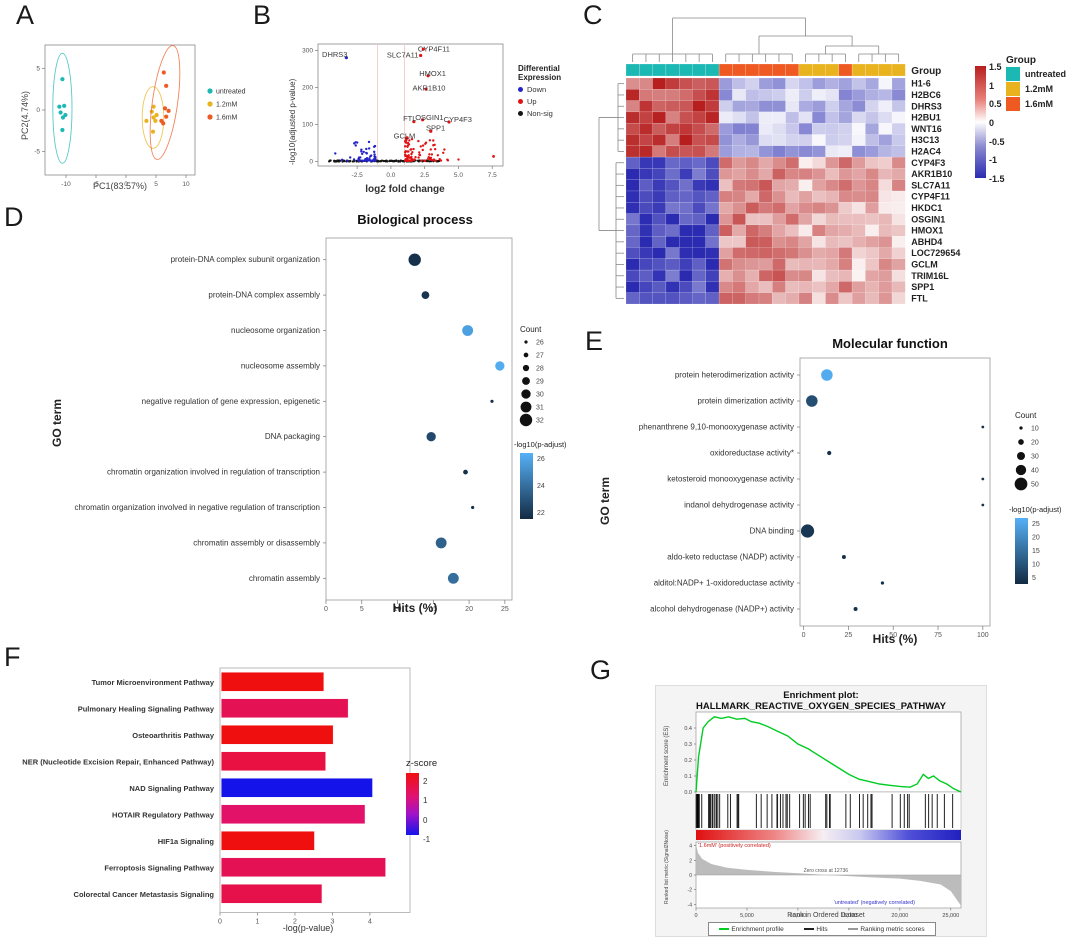  Describe the element at coordinates (280, 365) in the screenshot. I see `go-term-label: nucleosome assembly` at that location.